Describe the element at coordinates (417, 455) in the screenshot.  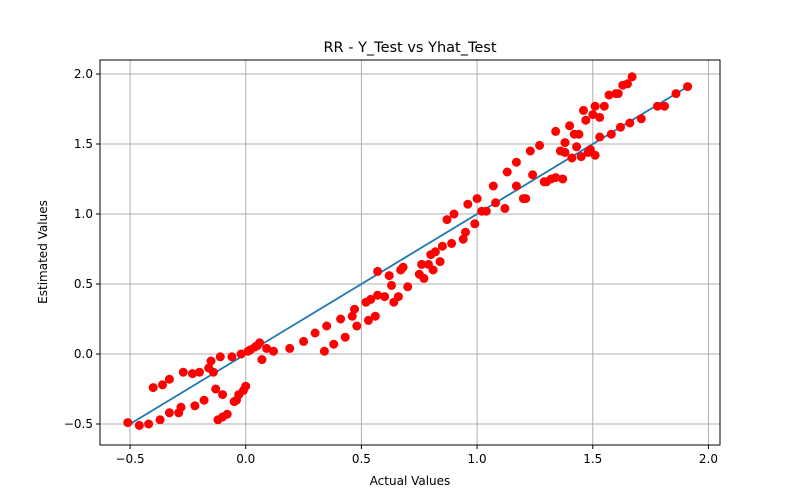
I see `x-axis-ticks: −0.5 0.0 0.5 1.0 1.5 2.0` at that location.